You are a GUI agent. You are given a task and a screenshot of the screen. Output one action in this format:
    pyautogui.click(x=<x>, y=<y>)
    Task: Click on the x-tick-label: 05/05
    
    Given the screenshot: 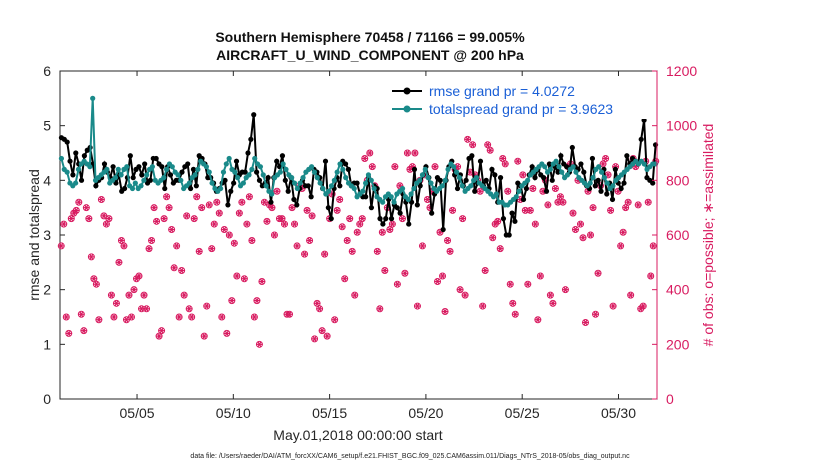 What is the action you would take?
    pyautogui.click(x=137, y=413)
    